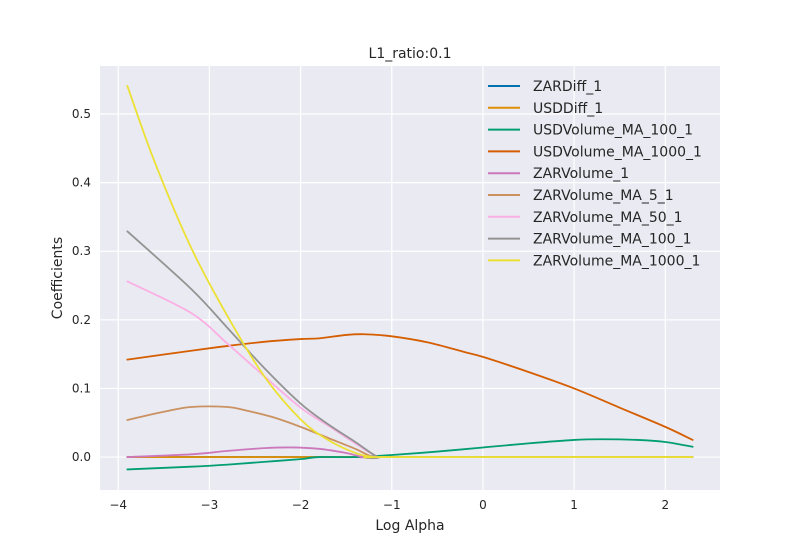 This screenshot has width=800, height=554. I want to click on x-tick-label: 2, so click(665, 505).